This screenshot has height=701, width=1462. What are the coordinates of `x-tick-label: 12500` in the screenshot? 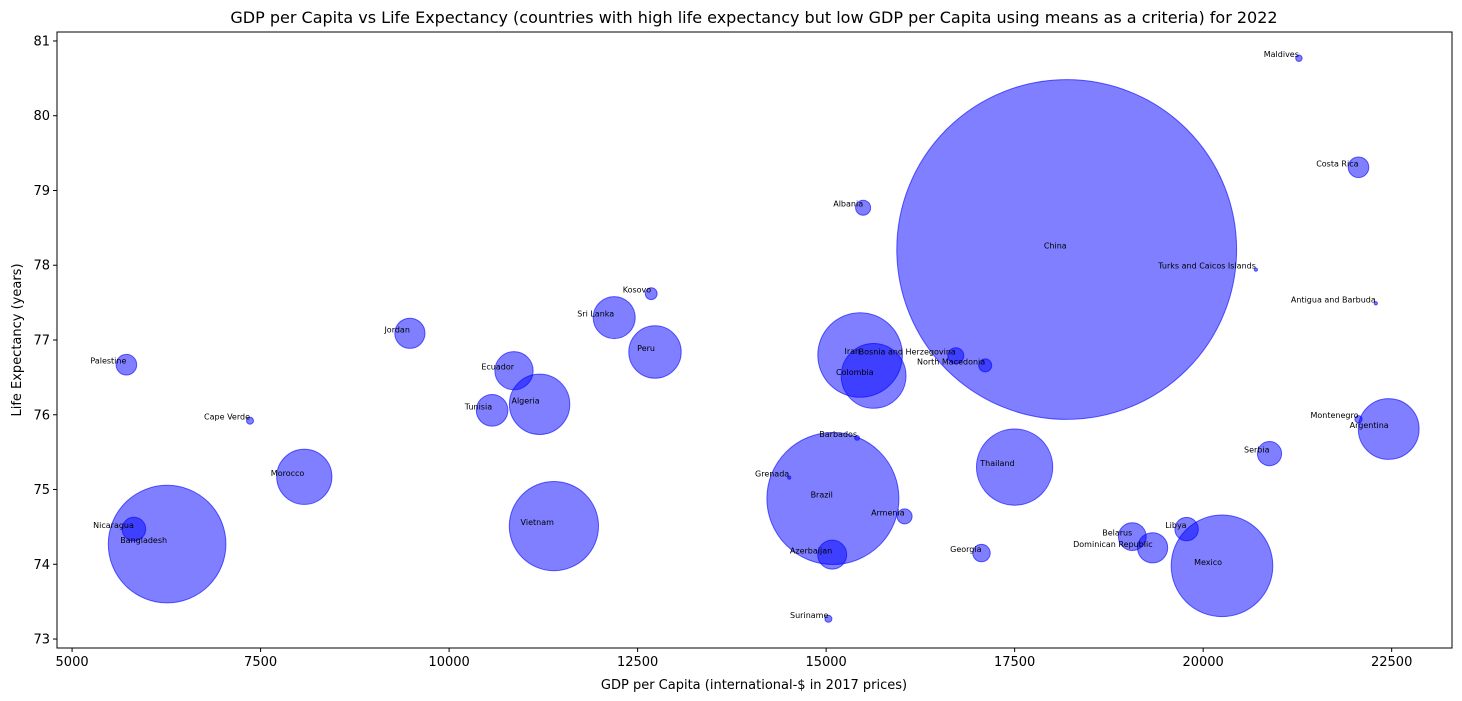 It's located at (637, 662).